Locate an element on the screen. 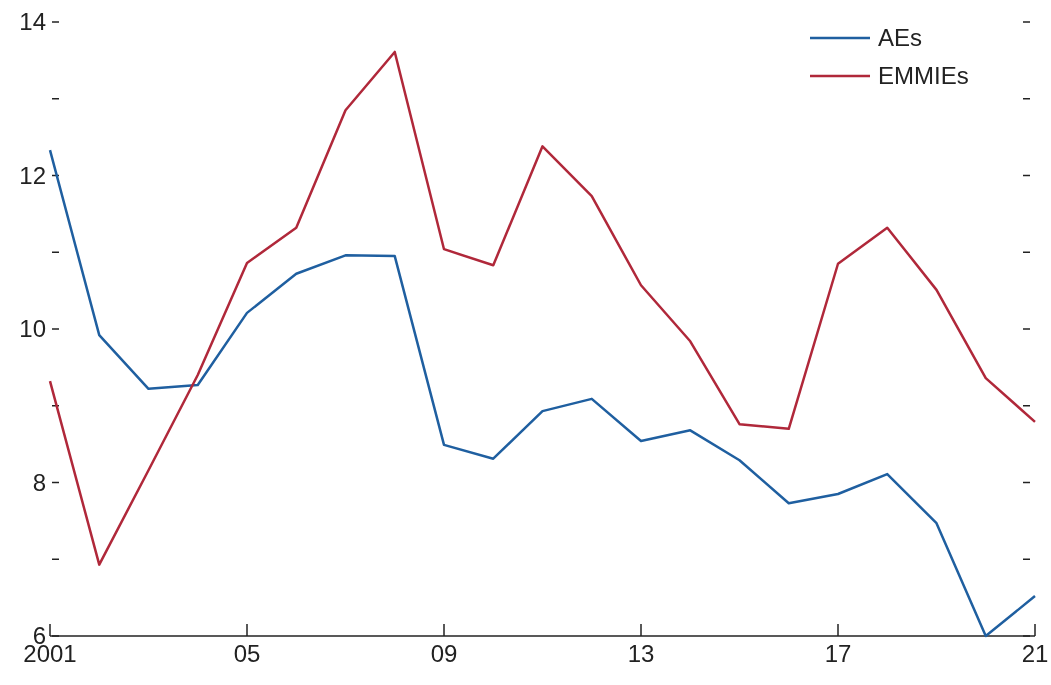  y-tick-label: 10 is located at coordinates (32, 329).